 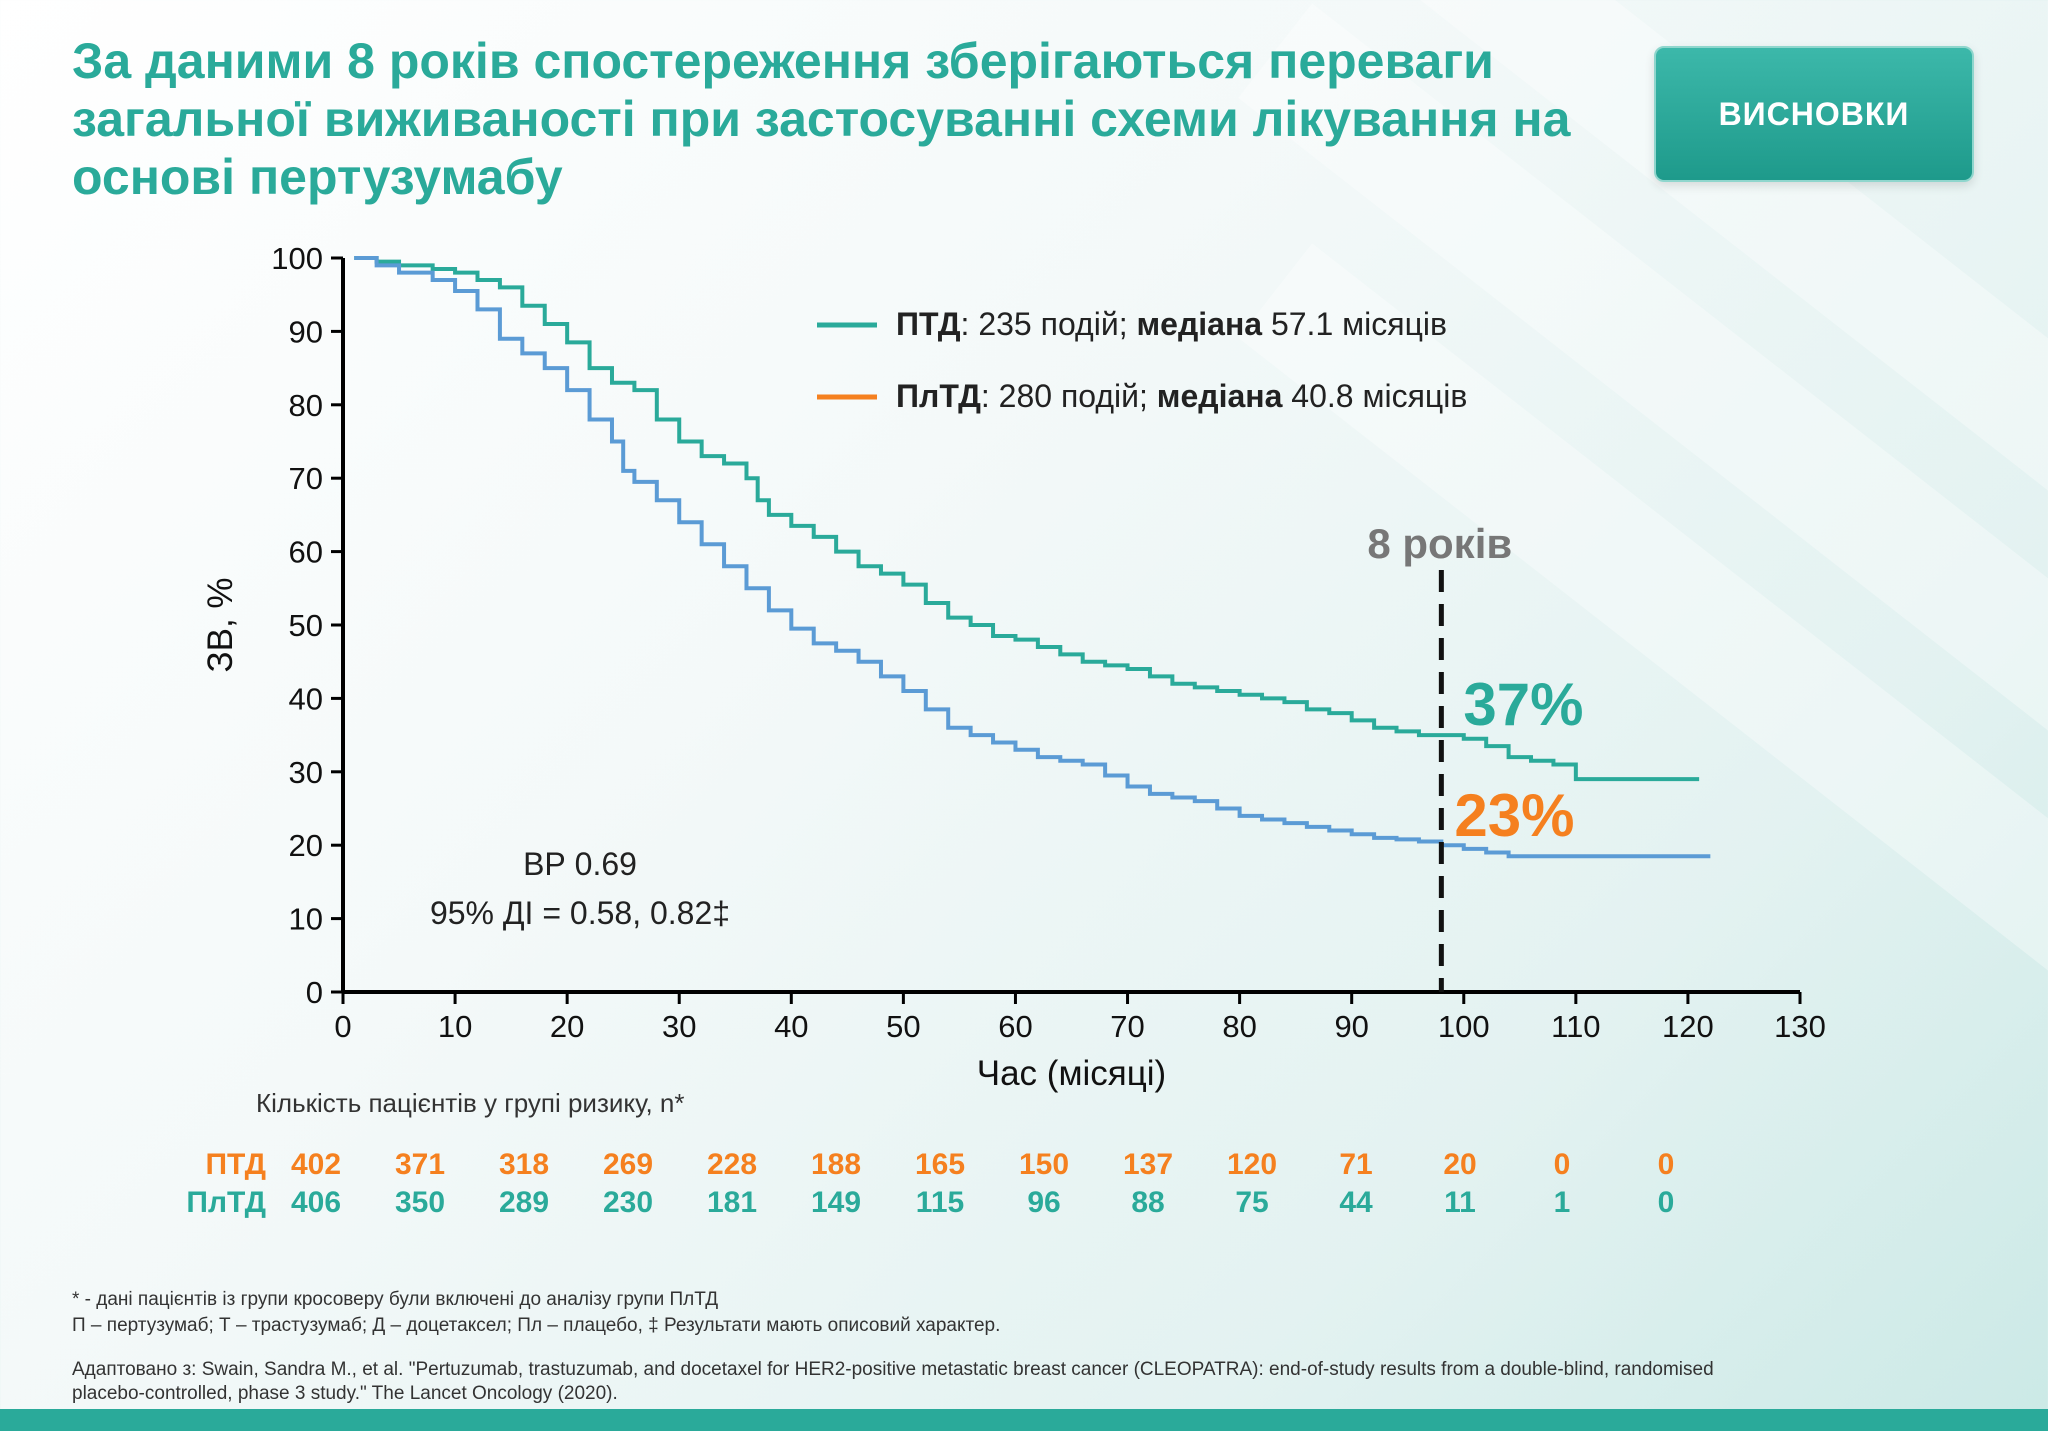 What do you see at coordinates (235, 1164) in the screenshot?
I see `risk-row-label: ПТД` at bounding box center [235, 1164].